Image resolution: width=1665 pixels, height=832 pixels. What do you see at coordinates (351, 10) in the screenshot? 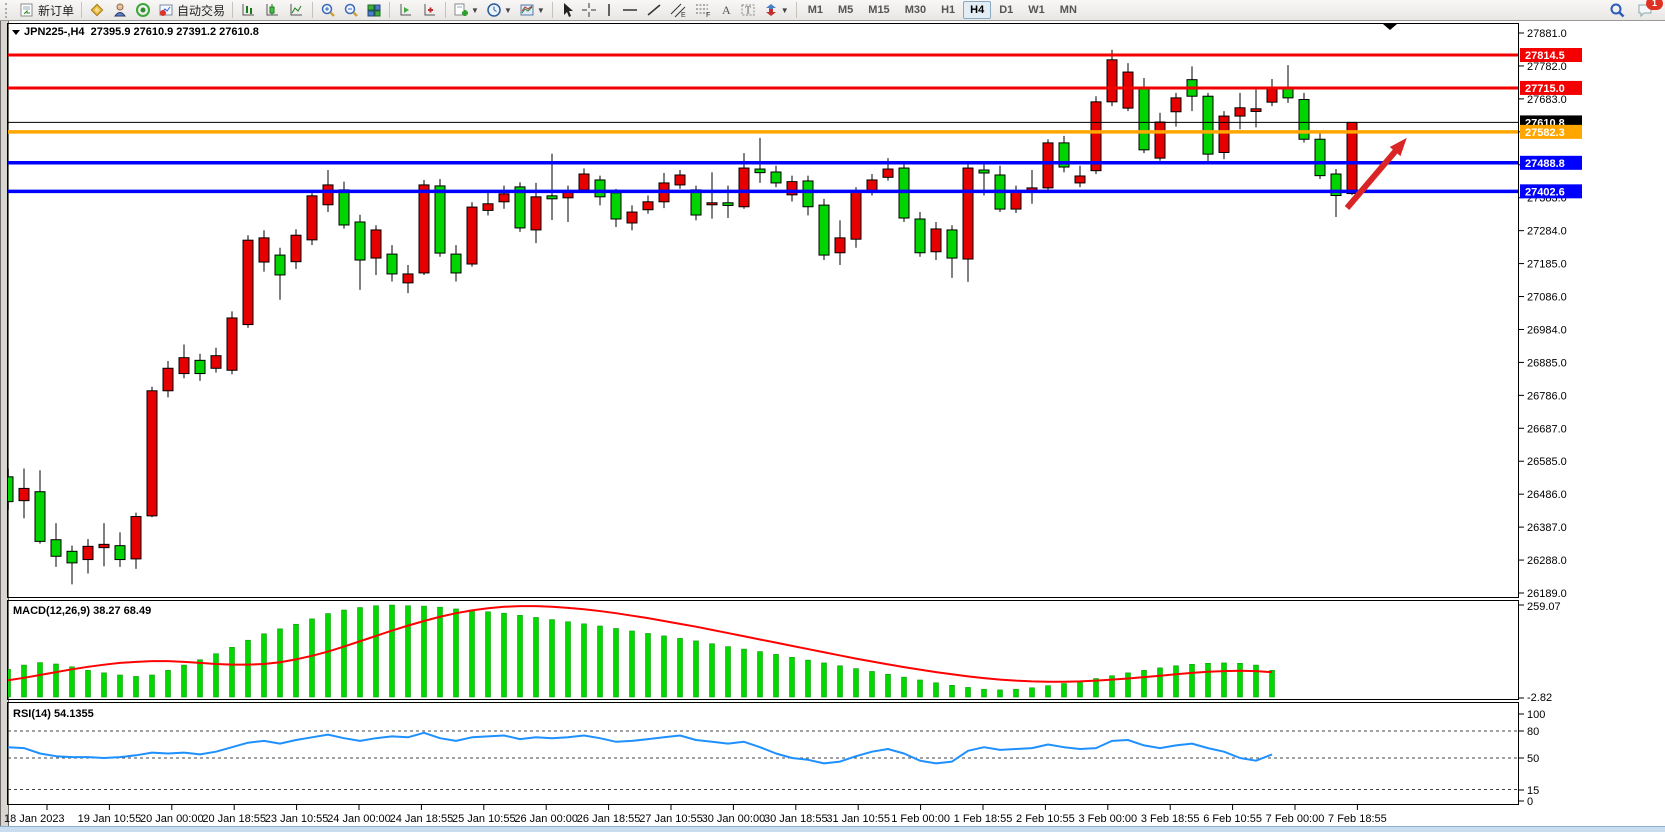
I see `zoom-out-button` at bounding box center [351, 10].